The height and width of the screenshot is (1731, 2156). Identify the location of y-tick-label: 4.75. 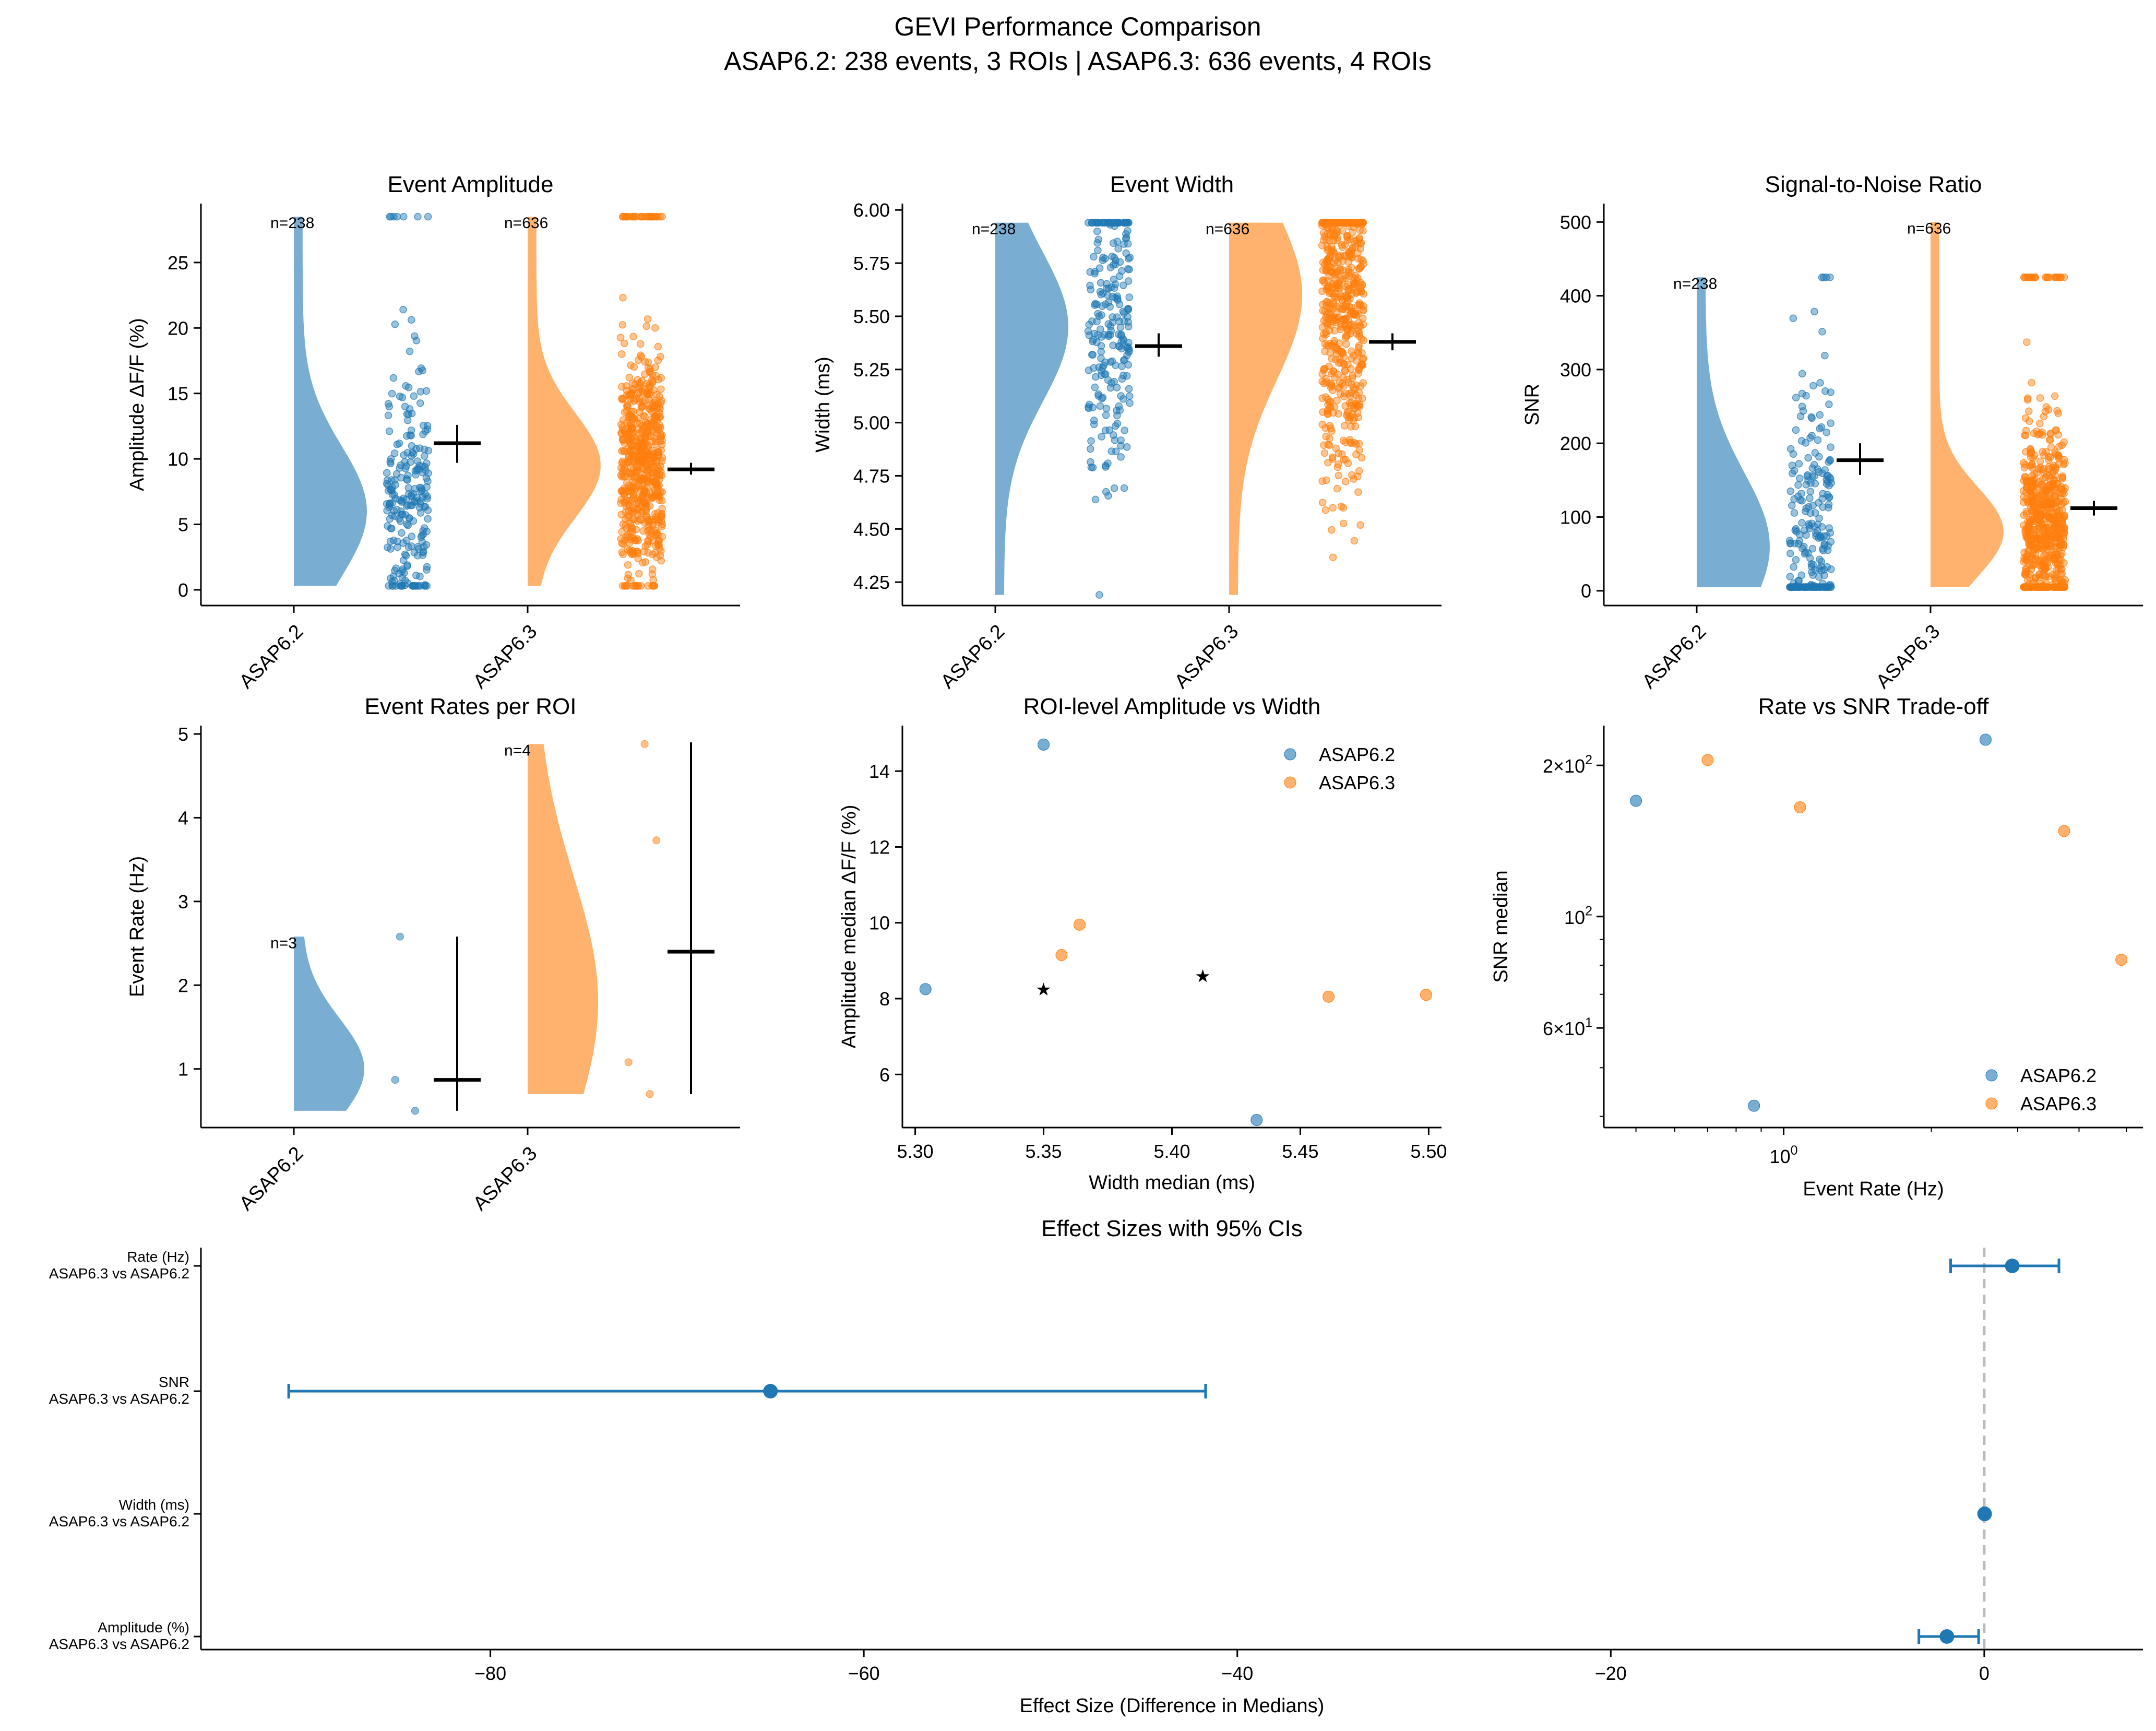
(871, 476).